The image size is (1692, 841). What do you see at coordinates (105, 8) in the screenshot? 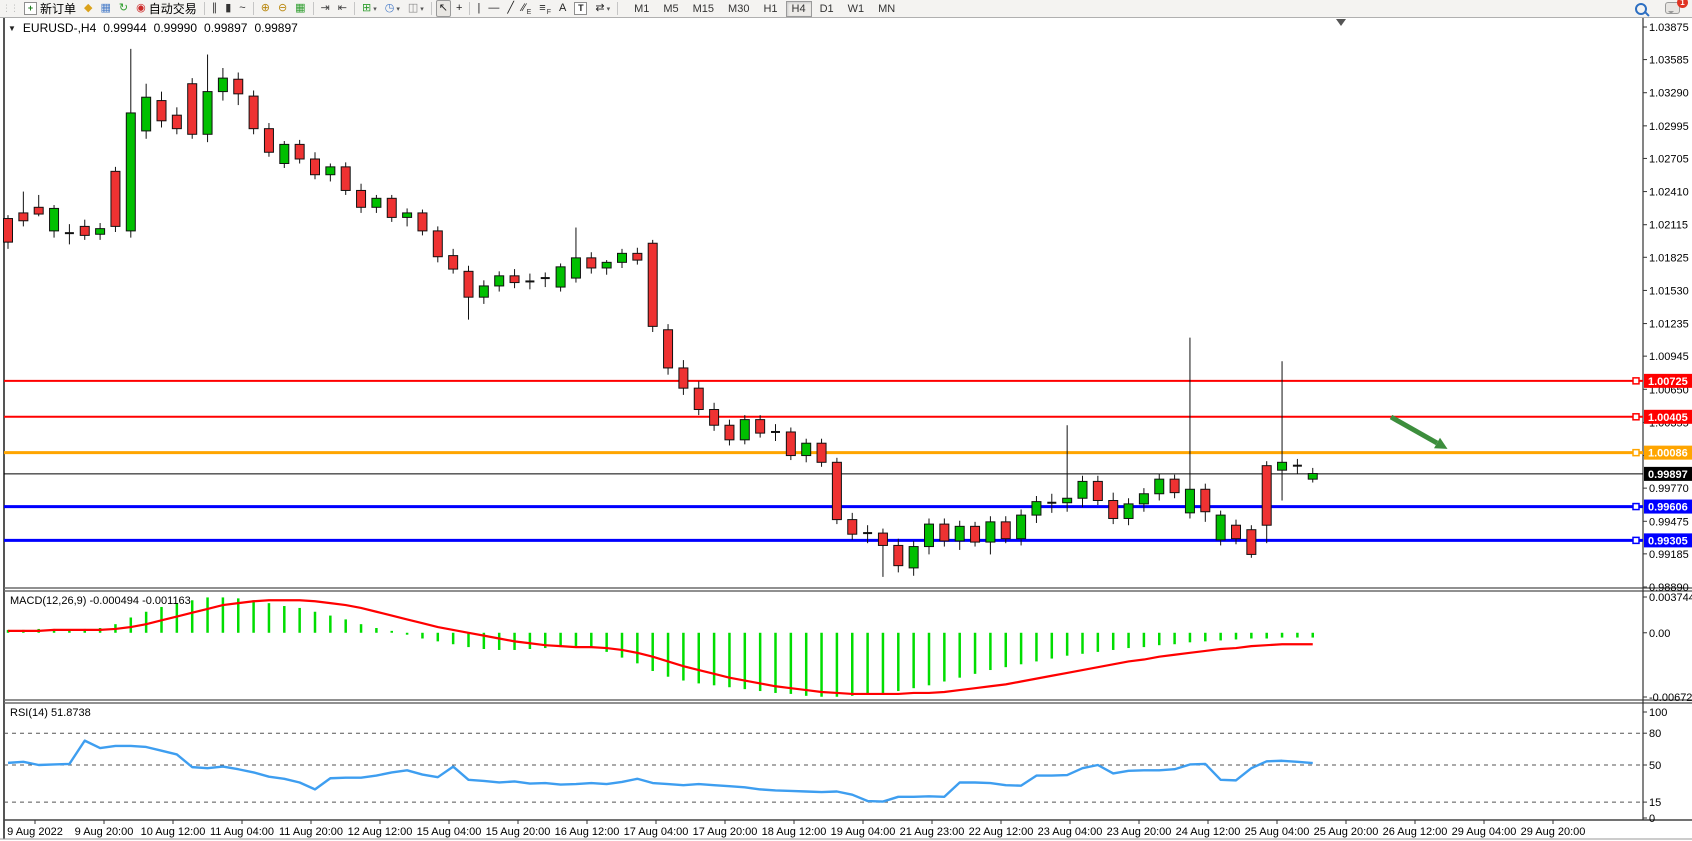
I see `data-window-icon: ▦` at bounding box center [105, 8].